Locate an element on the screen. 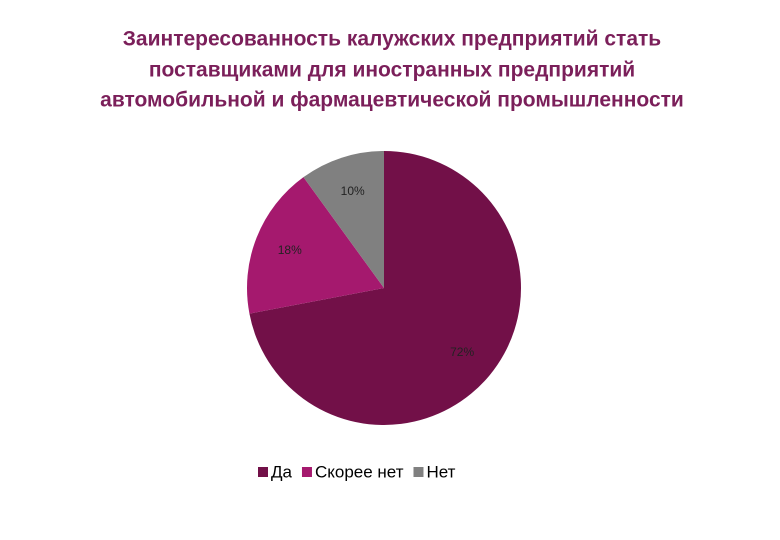 This screenshot has height=540, width=780. value-label: 10% is located at coordinates (353, 191).